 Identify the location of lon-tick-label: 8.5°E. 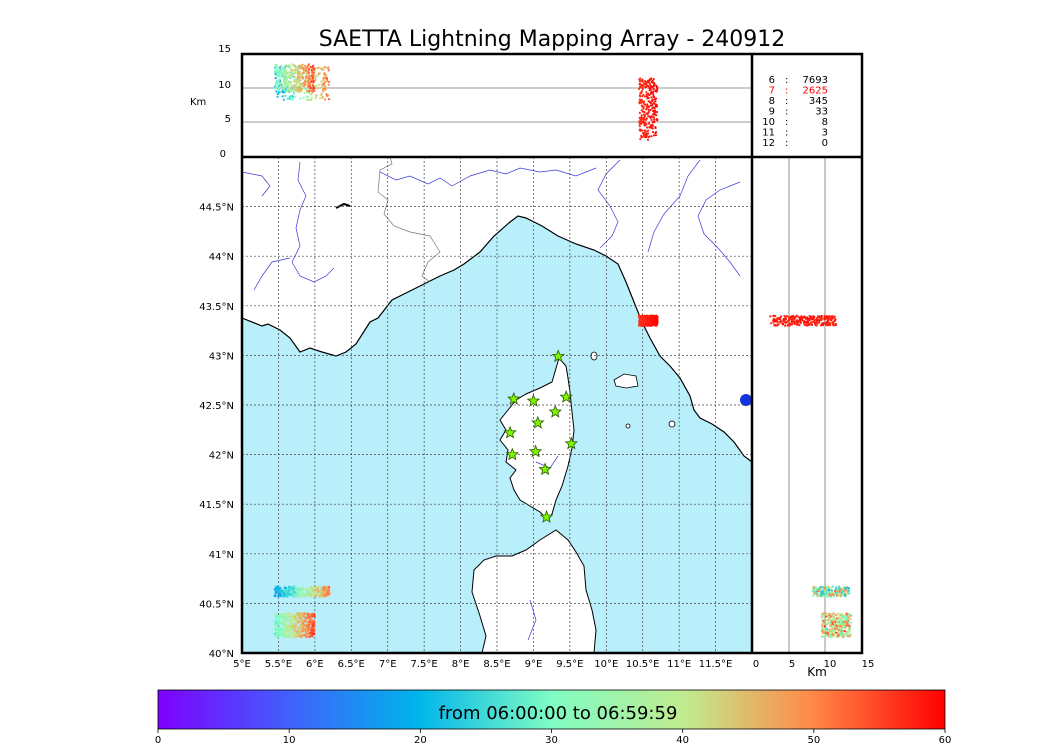
(496, 664).